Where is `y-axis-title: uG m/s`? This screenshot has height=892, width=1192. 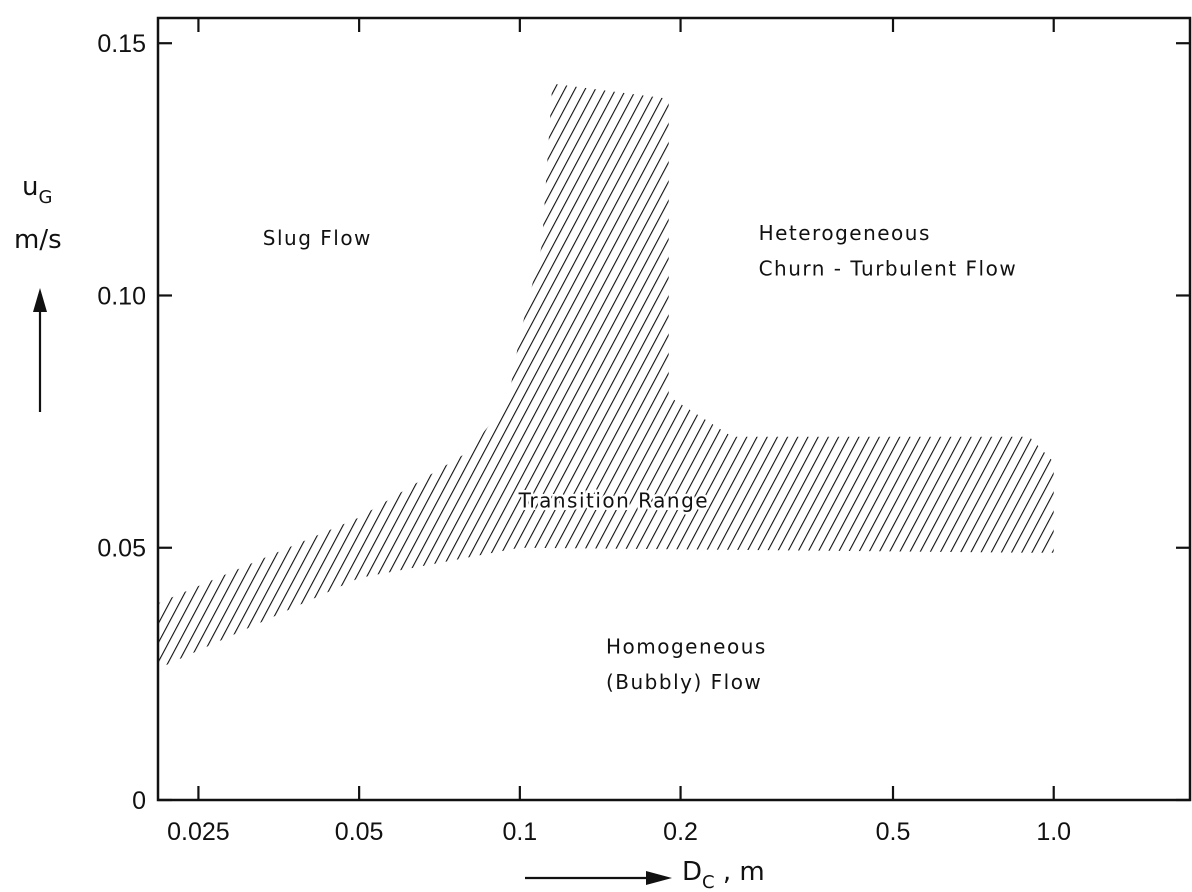 y-axis-title: uG m/s is located at coordinates (38, 292).